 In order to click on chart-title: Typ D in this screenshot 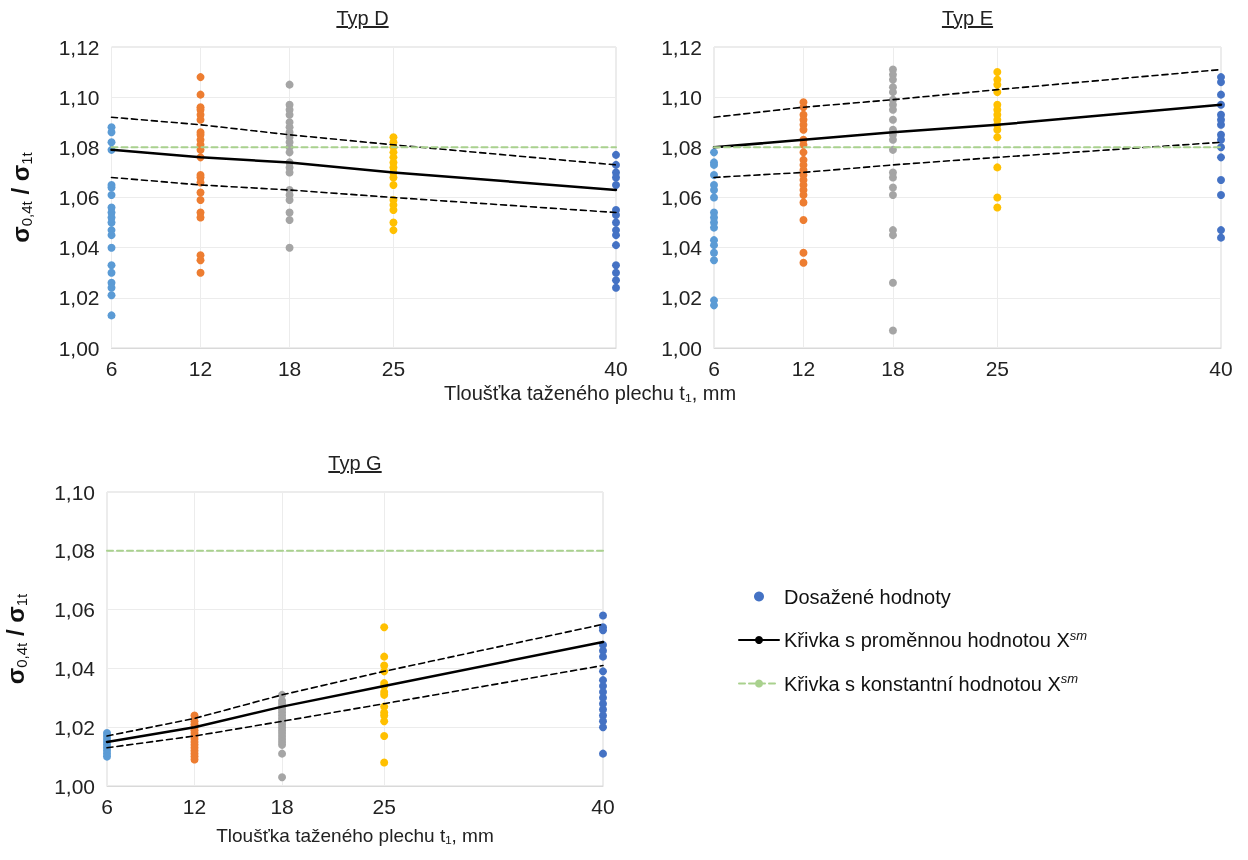, I will do `click(362, 18)`.